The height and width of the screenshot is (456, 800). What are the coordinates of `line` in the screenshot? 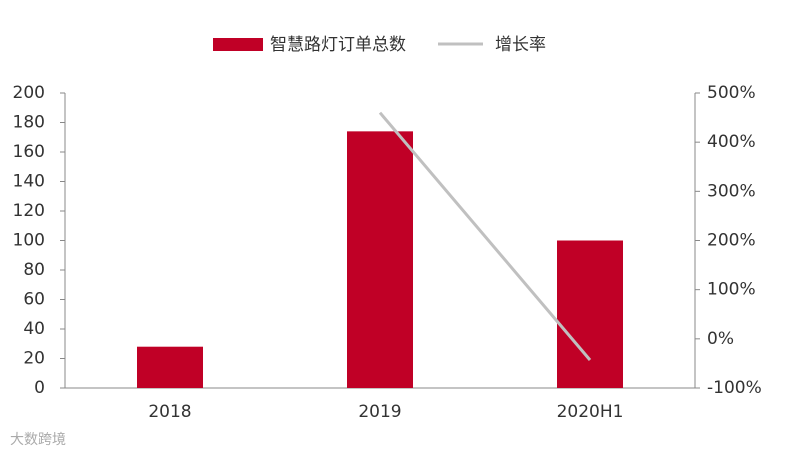 It's located at (485, 236).